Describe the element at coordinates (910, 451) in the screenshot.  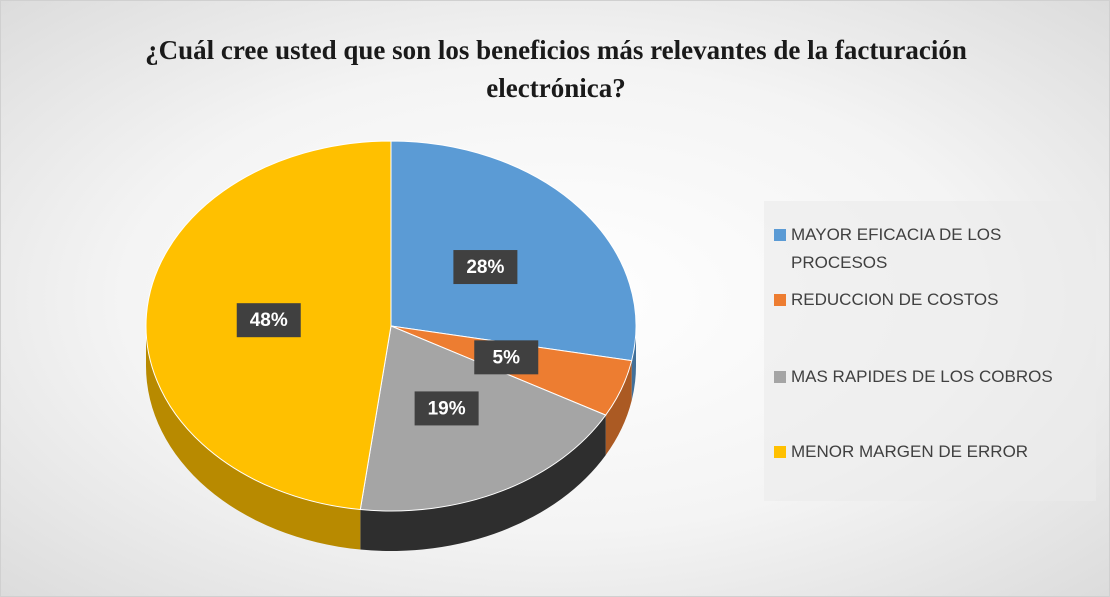
I see `legend-label: MENOR MARGEN DE ERROR` at that location.